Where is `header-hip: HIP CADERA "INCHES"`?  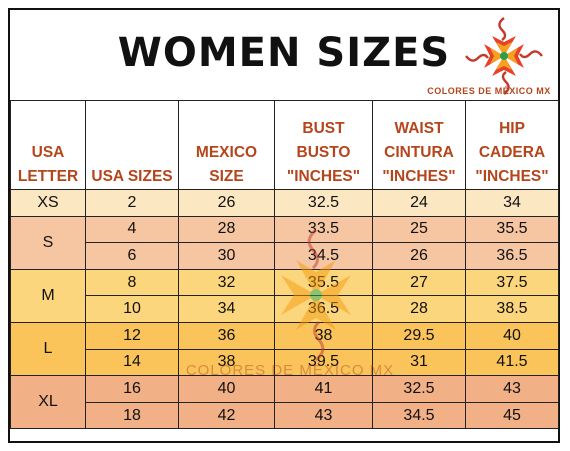
header-hip: HIP CADERA "INCHES" is located at coordinates (512, 145).